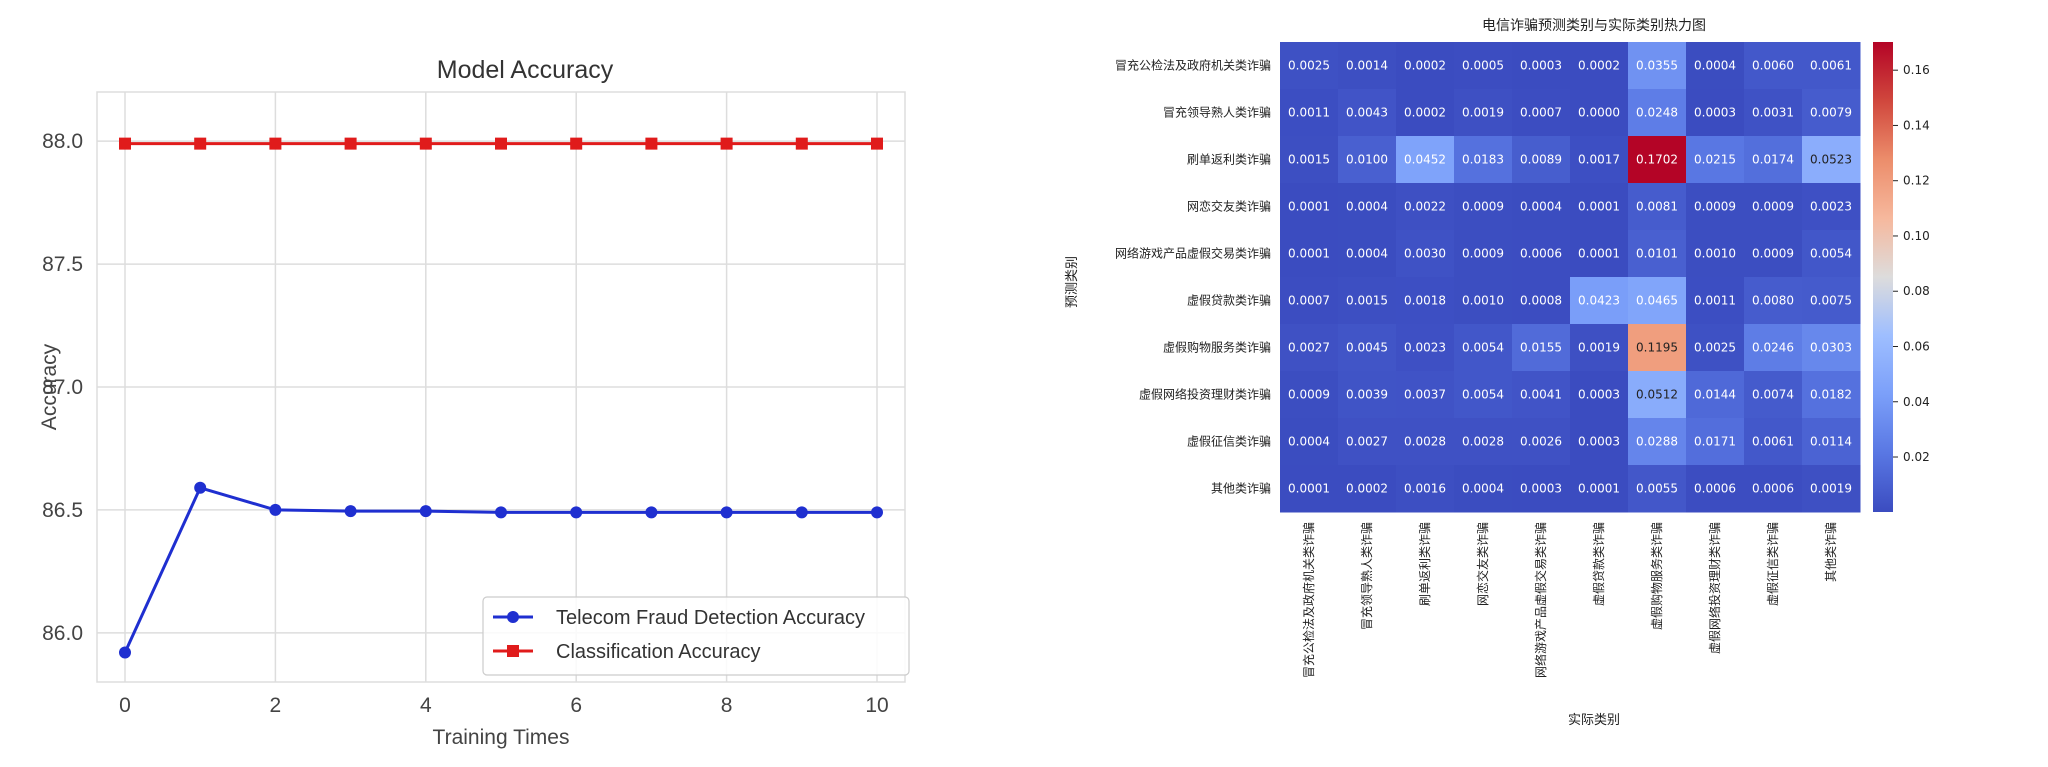 This screenshot has width=2048, height=767. Describe the element at coordinates (1599, 113) in the screenshot. I see `heatmap-cell-label: 0.0000` at that location.